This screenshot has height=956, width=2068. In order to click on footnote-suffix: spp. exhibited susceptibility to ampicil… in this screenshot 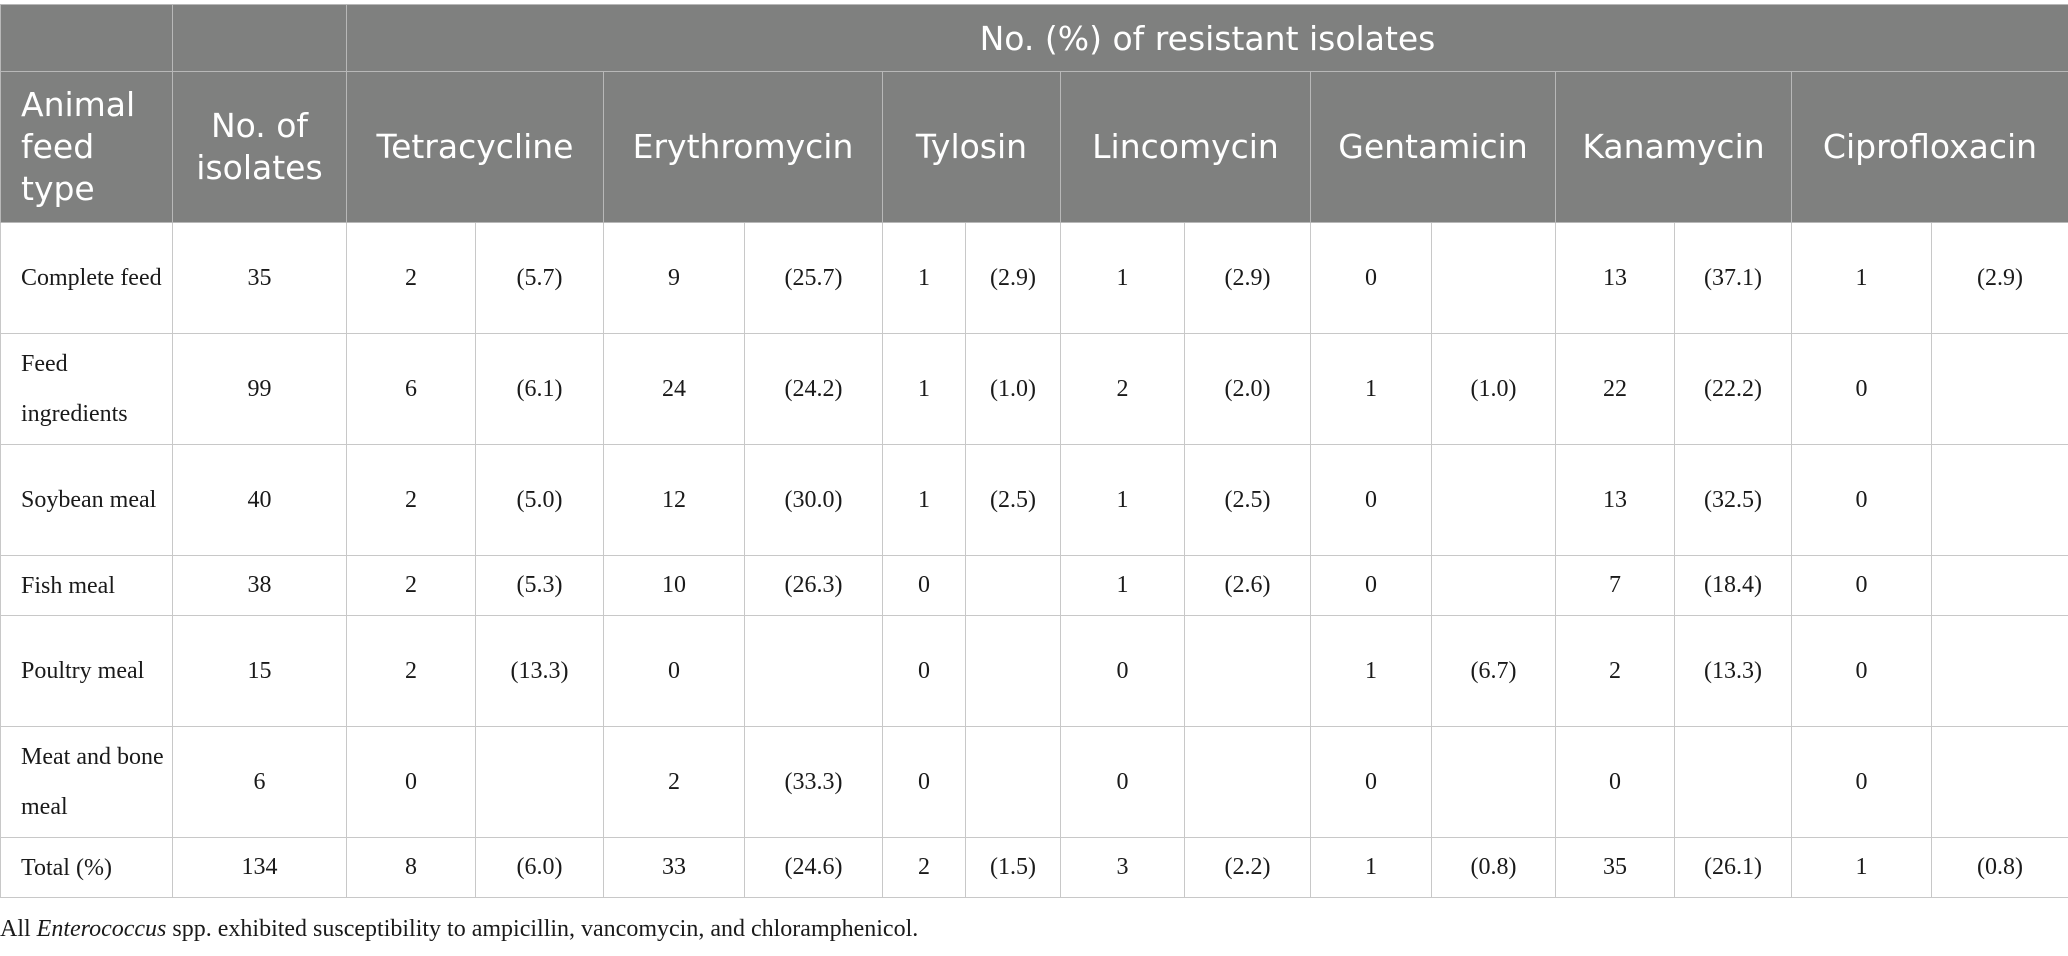, I will do `click(542, 929)`.